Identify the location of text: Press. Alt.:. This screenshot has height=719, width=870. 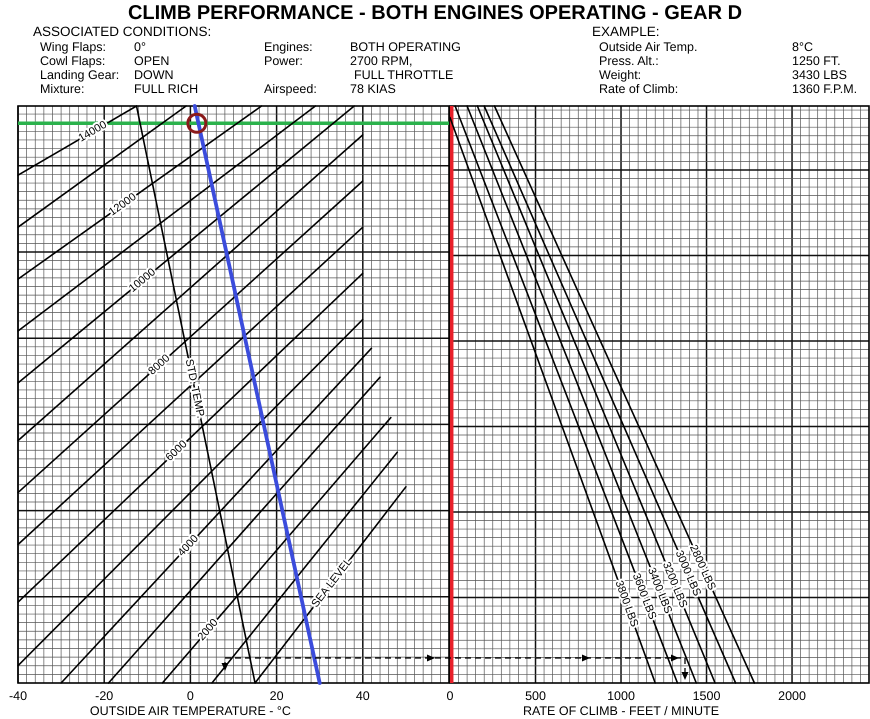
(629, 61).